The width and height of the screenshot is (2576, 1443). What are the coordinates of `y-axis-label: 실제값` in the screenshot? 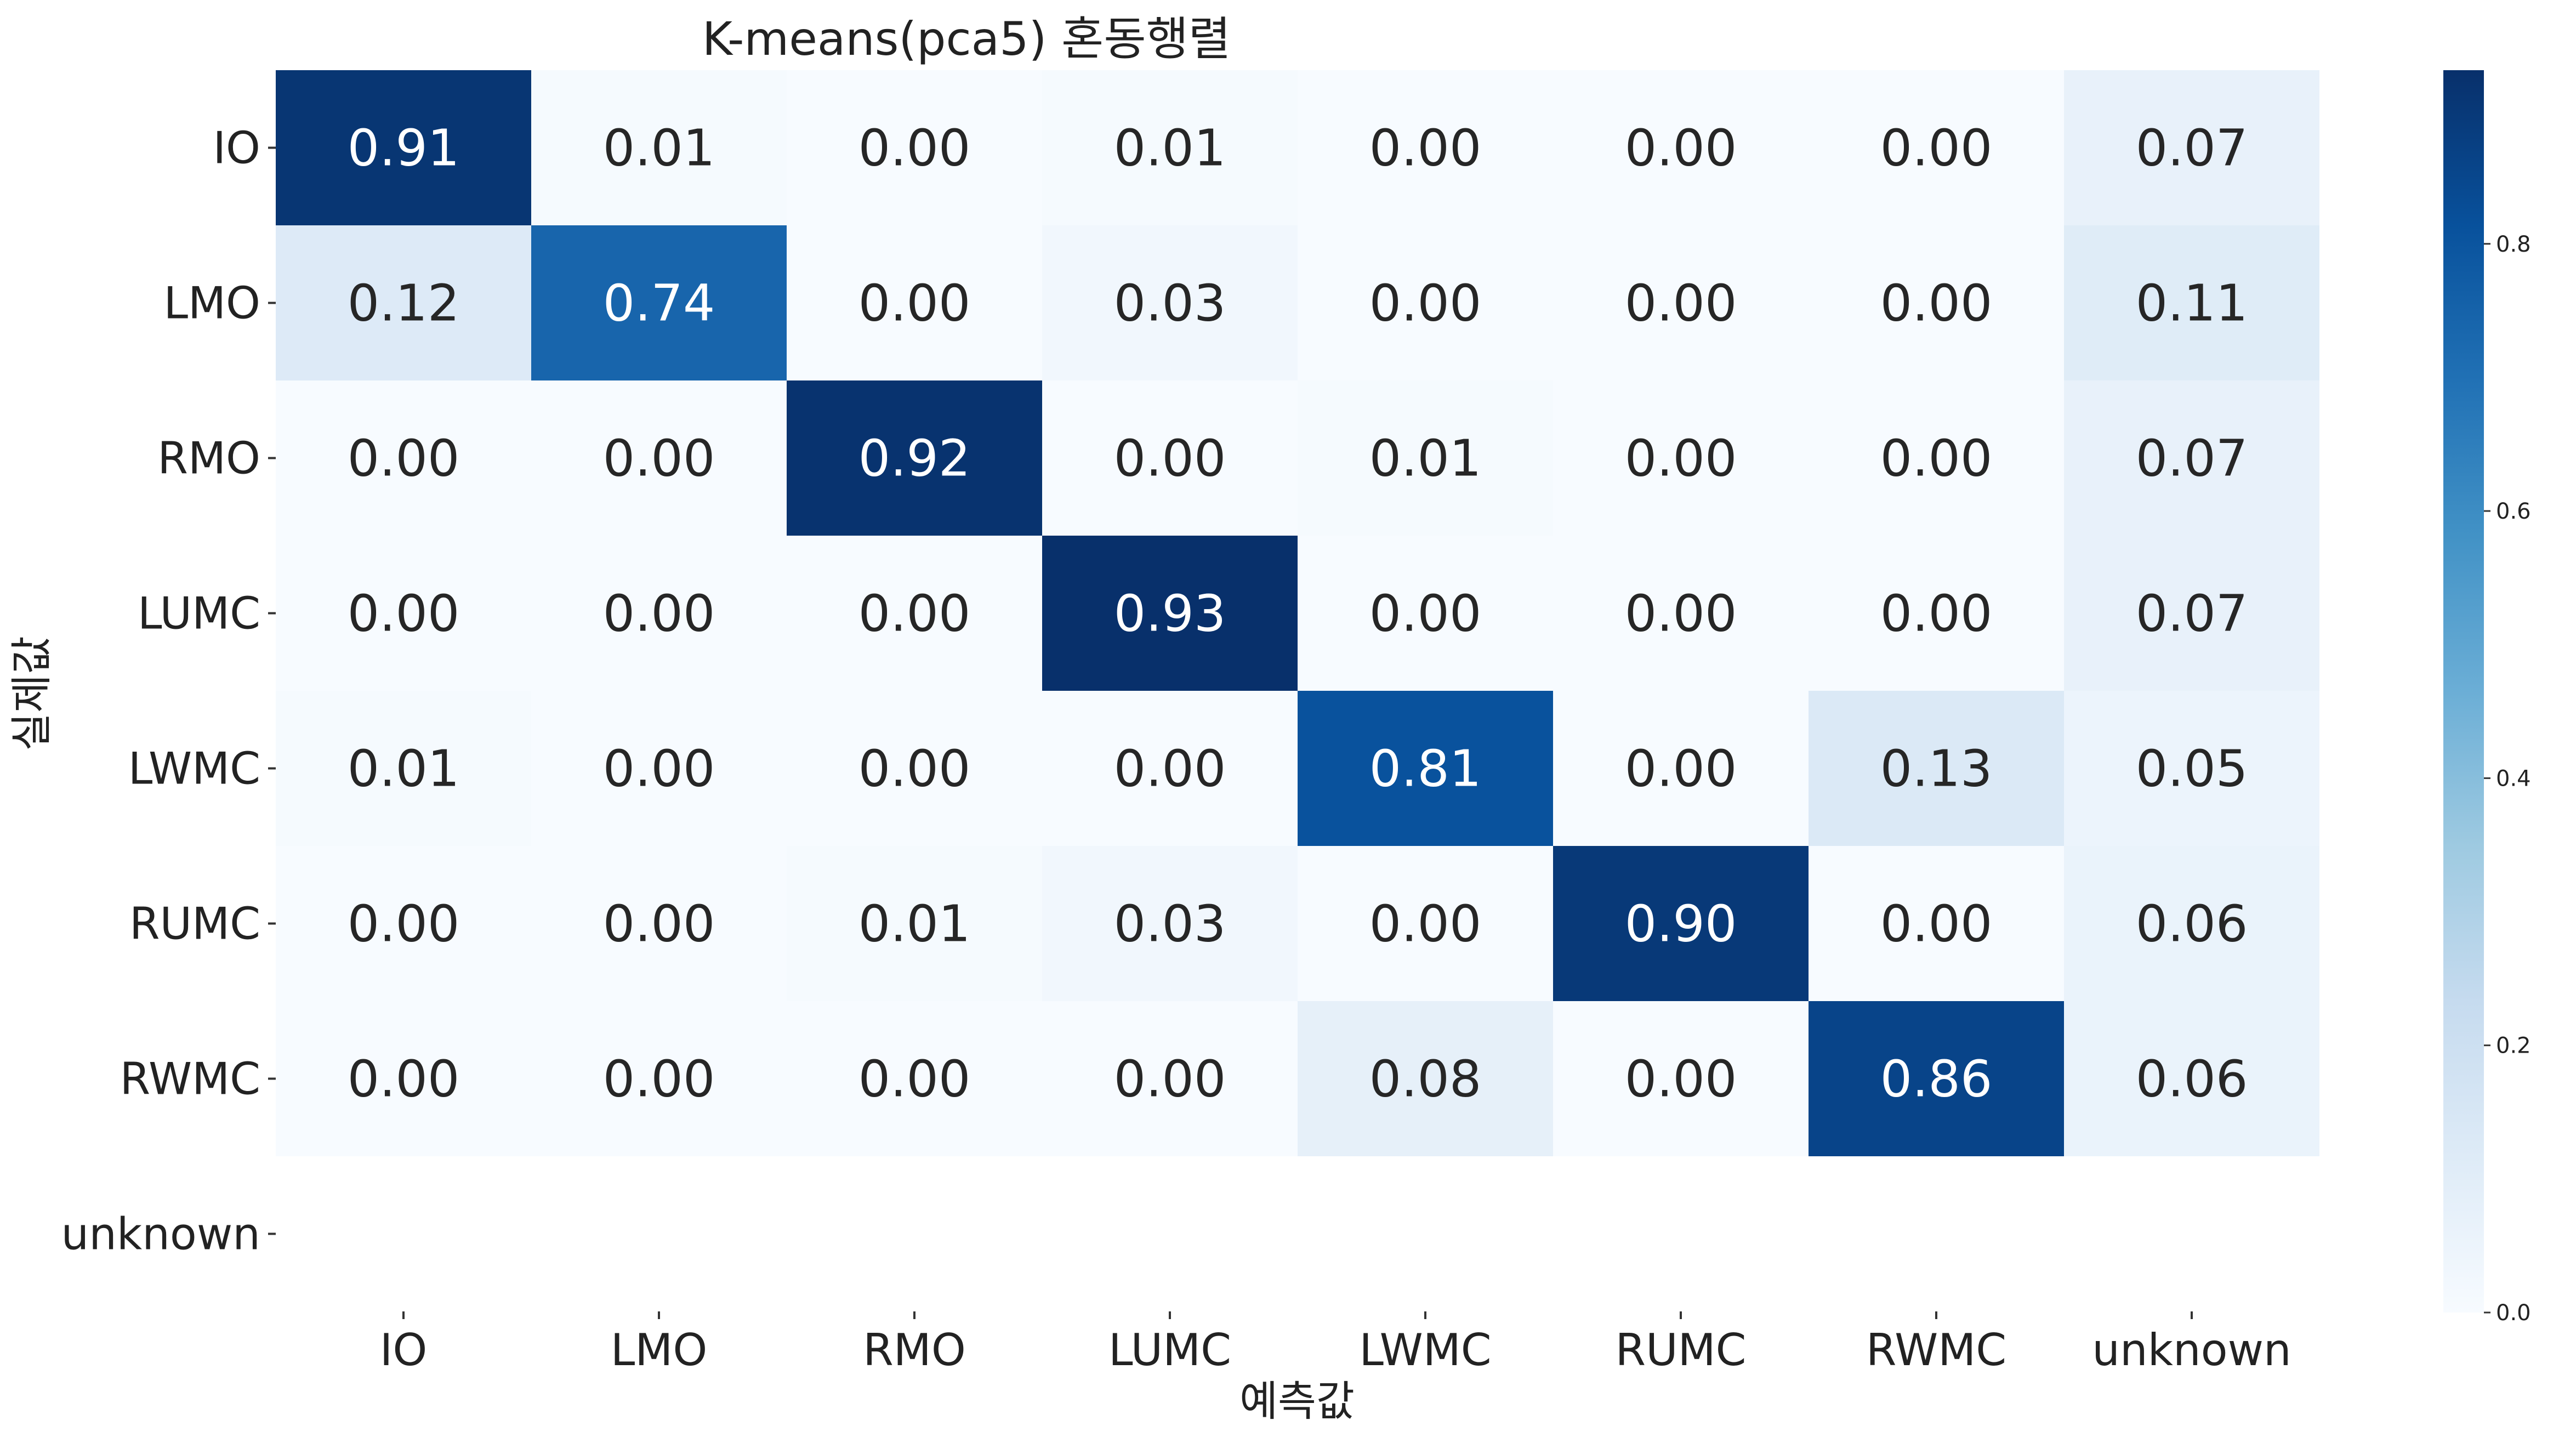 It's located at (31, 693).